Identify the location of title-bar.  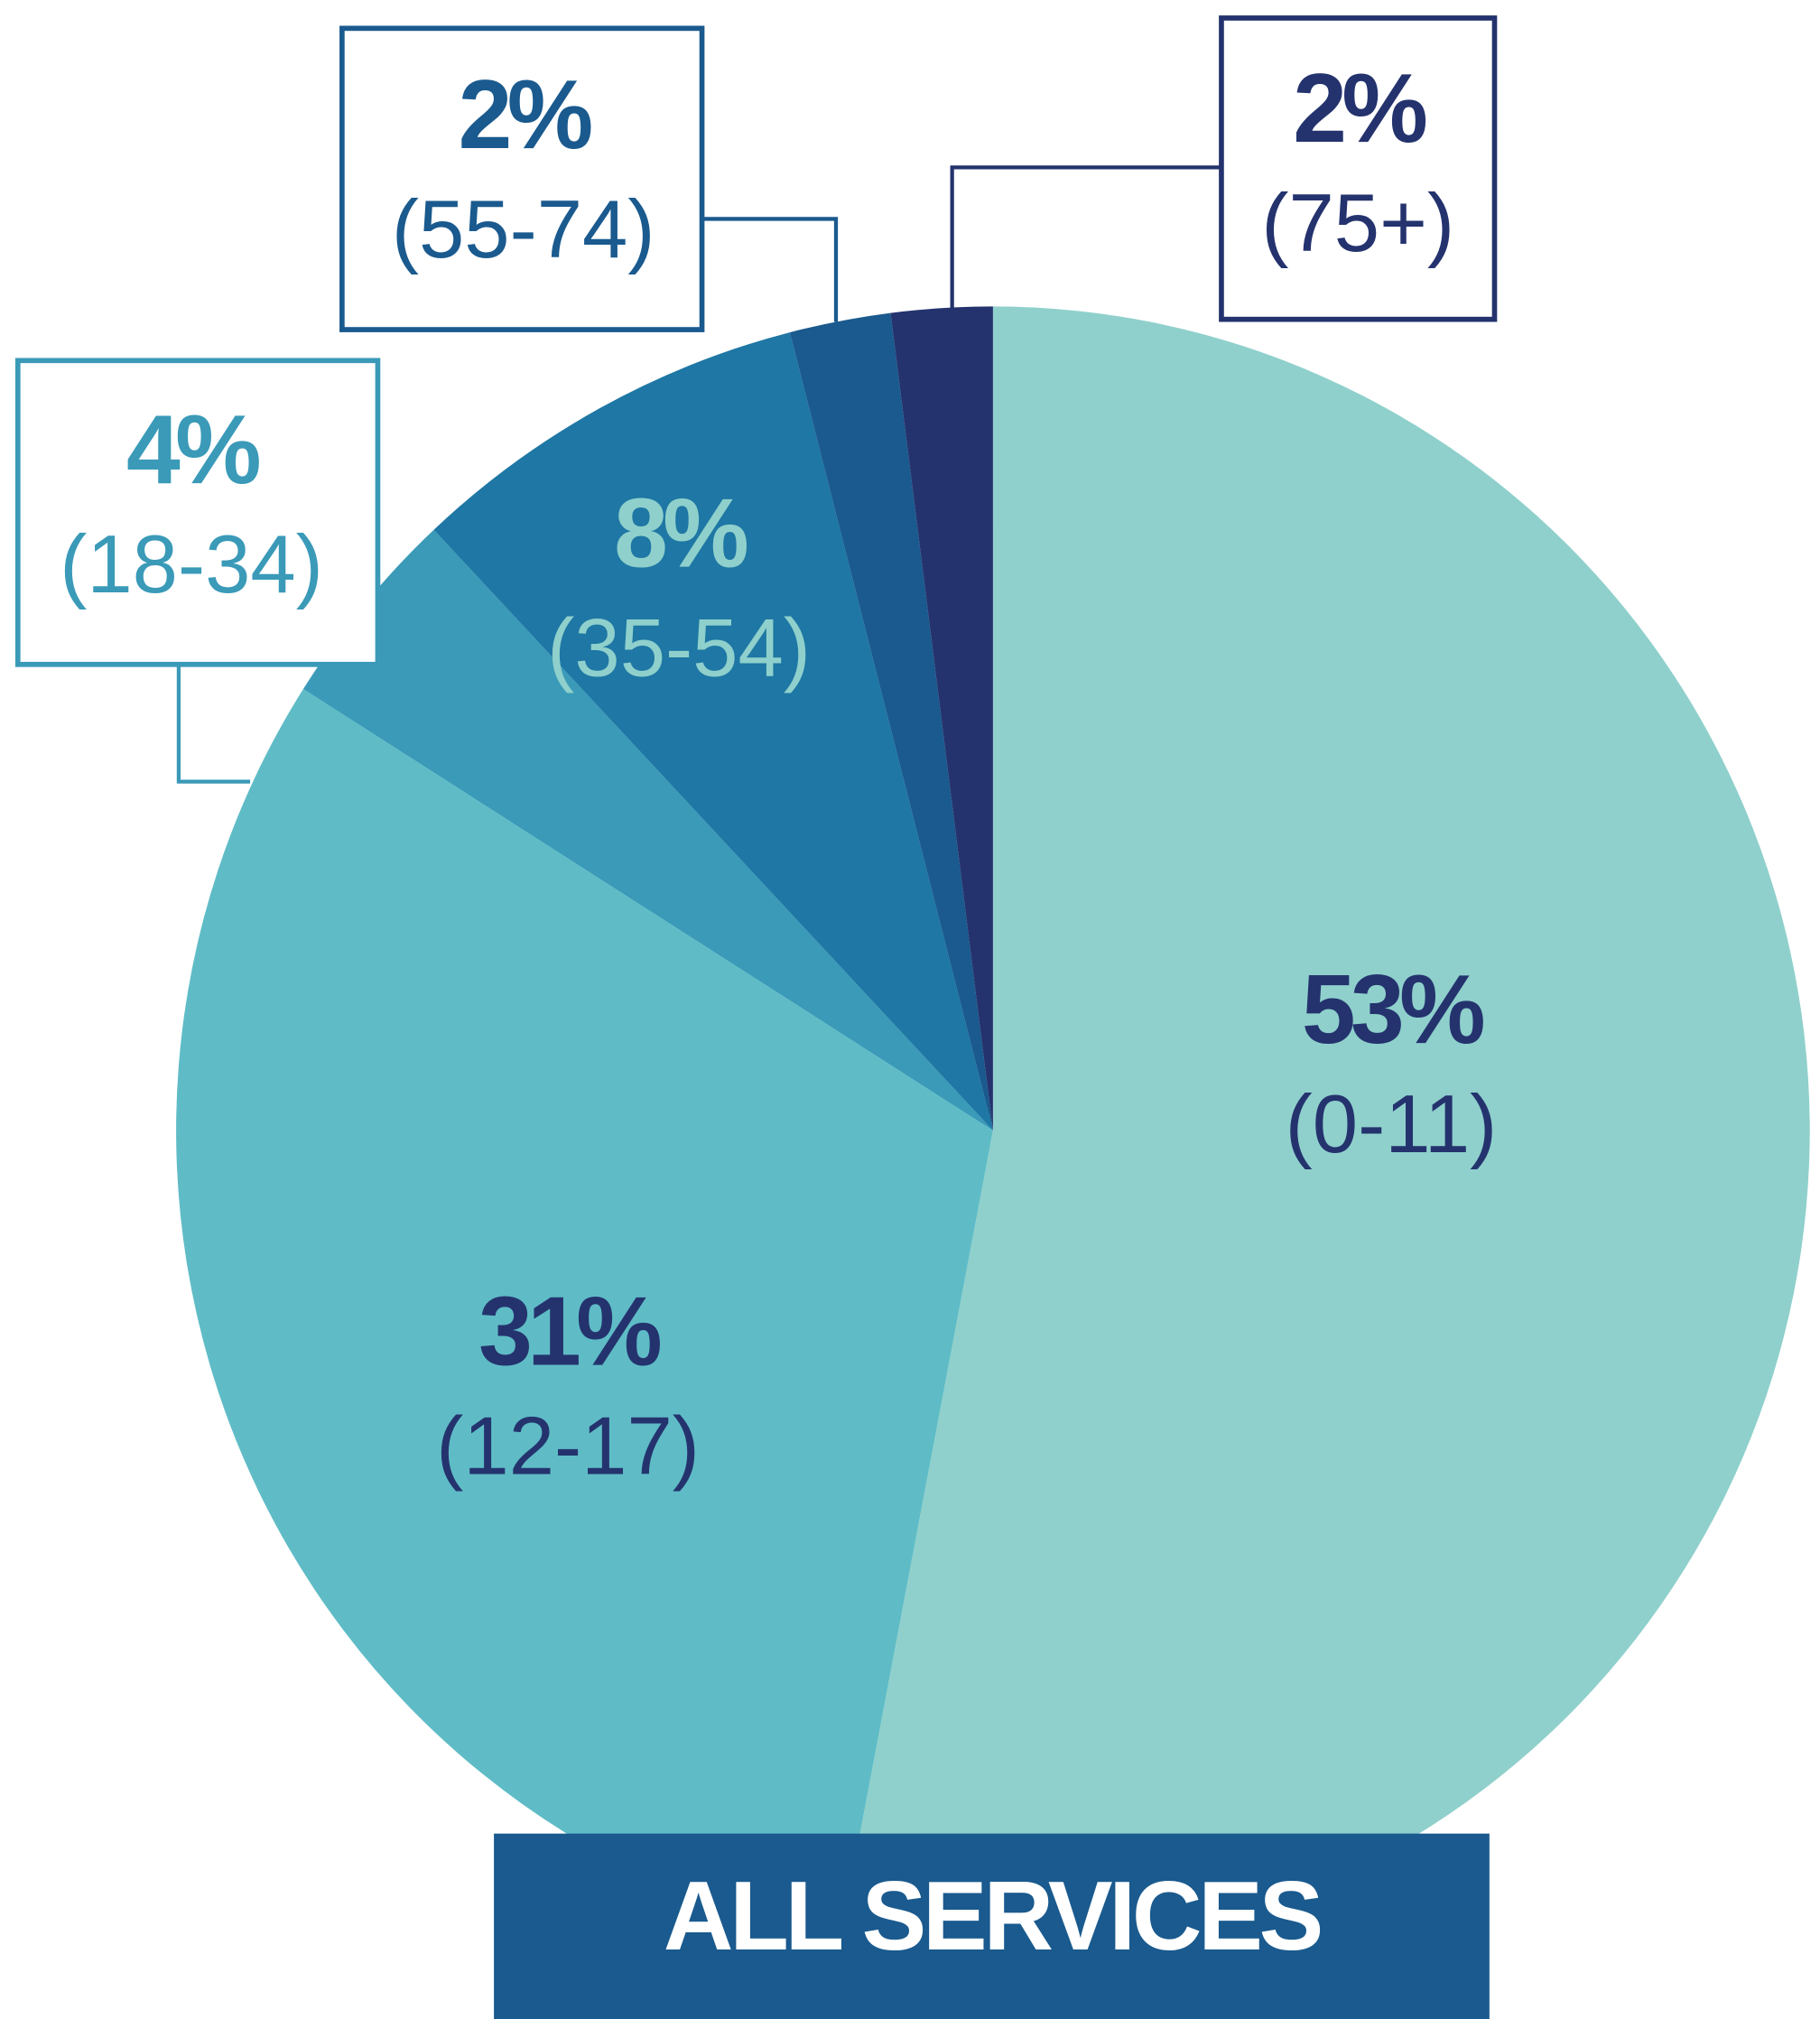
(992, 1926).